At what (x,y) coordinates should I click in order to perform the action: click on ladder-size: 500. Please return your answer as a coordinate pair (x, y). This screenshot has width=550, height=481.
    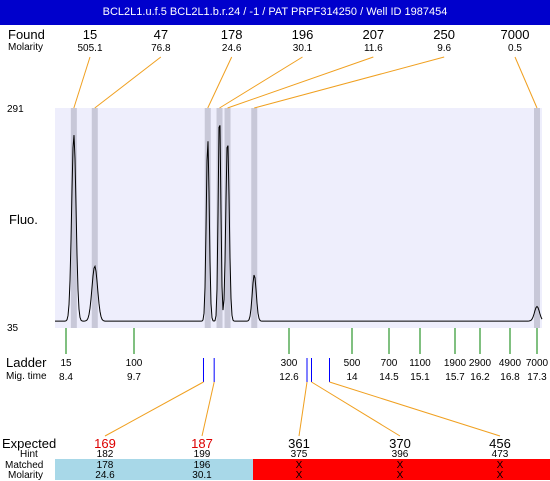
    Looking at the image, I should click on (352, 363).